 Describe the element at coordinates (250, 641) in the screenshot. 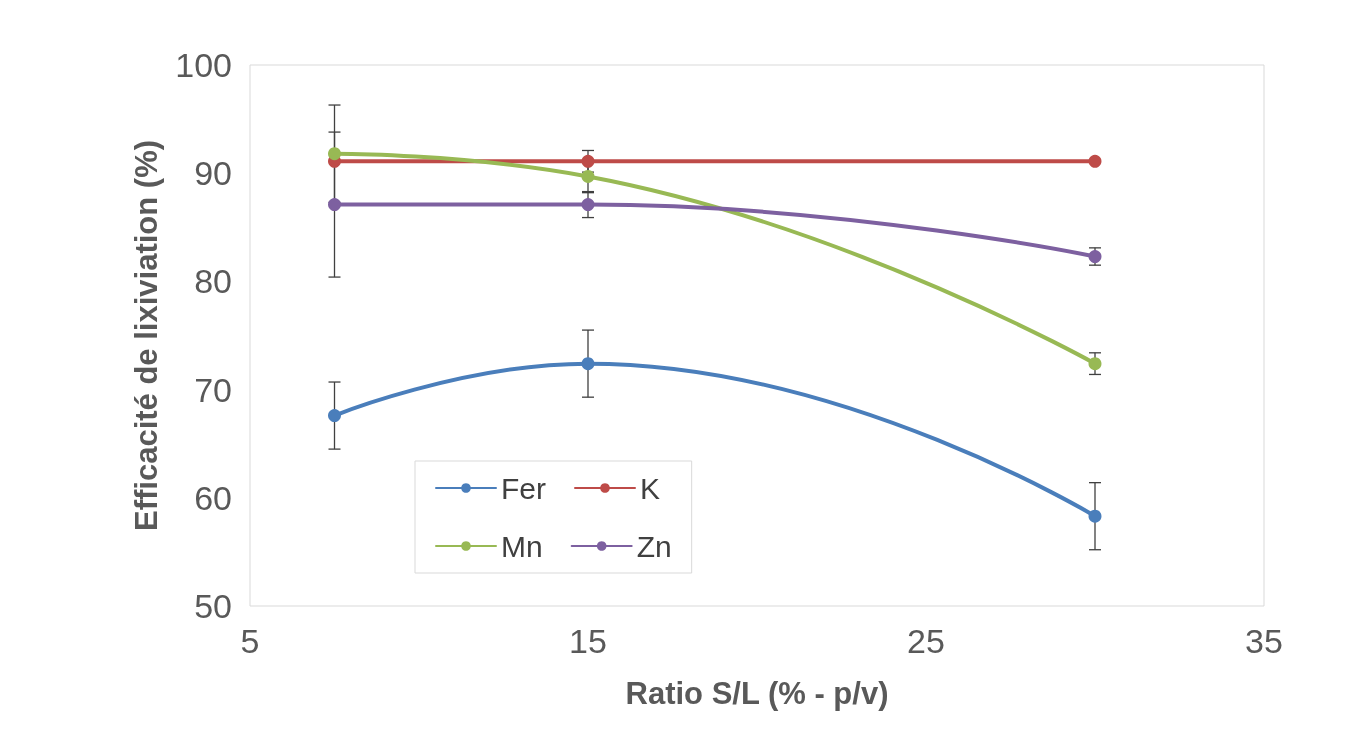

I see `x-tick-label: 5` at that location.